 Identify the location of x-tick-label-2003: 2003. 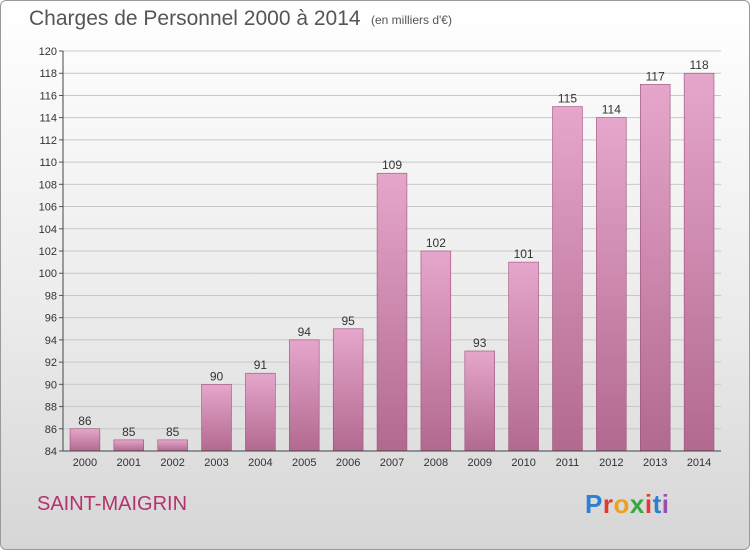
(216, 463).